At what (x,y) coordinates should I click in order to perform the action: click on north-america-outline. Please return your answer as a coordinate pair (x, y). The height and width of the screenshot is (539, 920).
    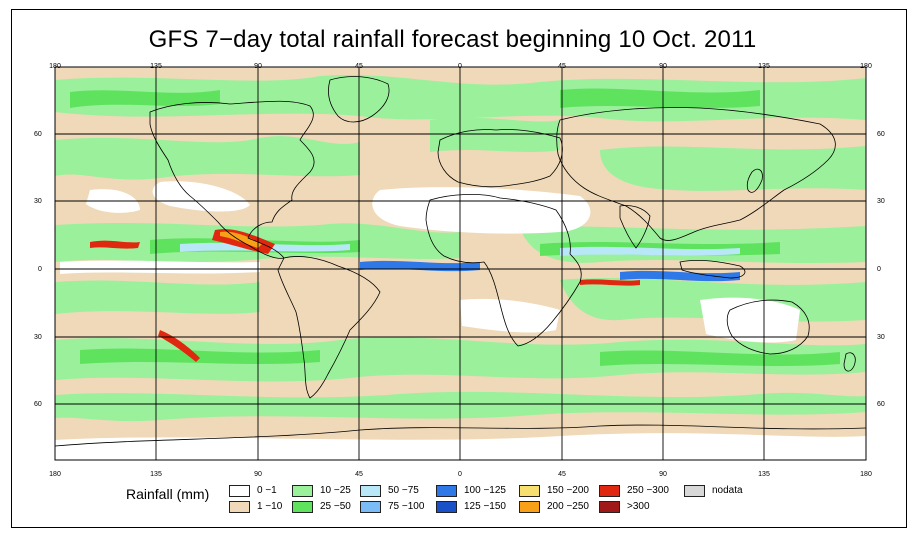
    Looking at the image, I should click on (232, 179).